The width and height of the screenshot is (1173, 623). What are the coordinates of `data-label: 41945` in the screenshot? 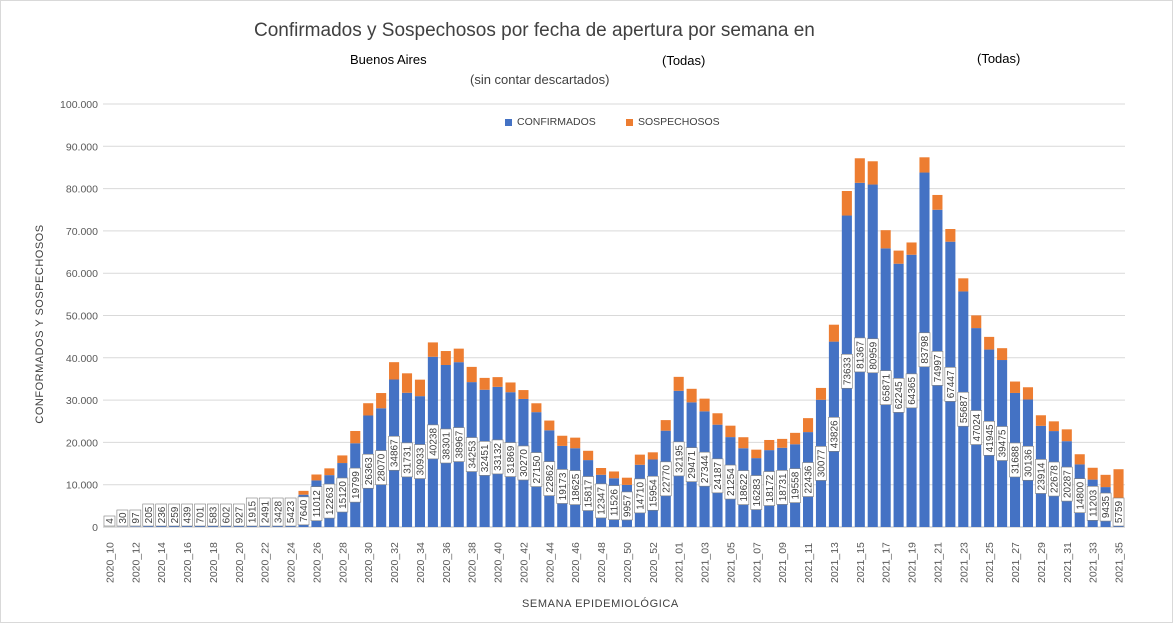 It's located at (989, 438).